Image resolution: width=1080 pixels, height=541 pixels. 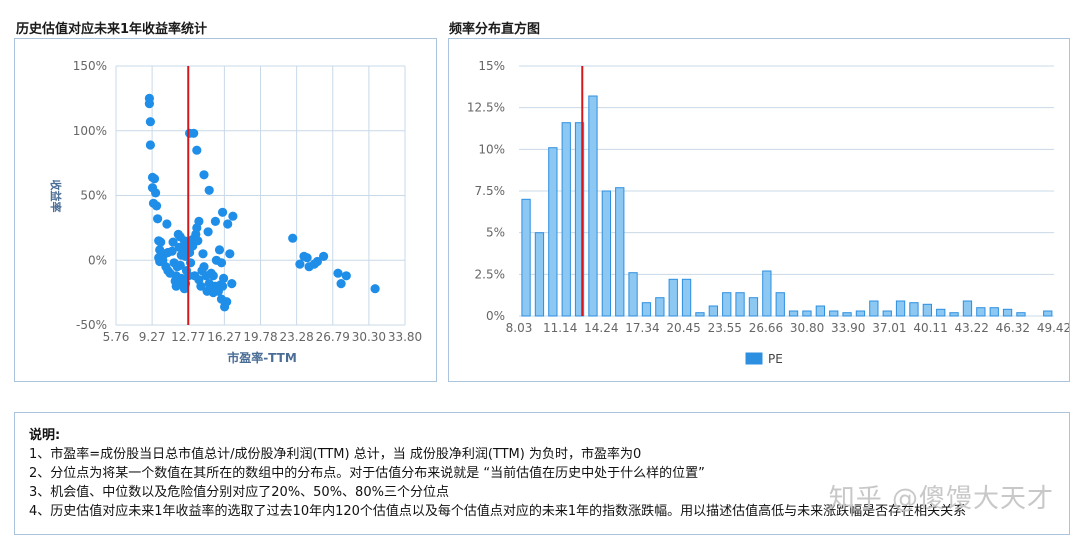 What do you see at coordinates (260, 337) in the screenshot?
I see `x-tick-label: 19.78` at bounding box center [260, 337].